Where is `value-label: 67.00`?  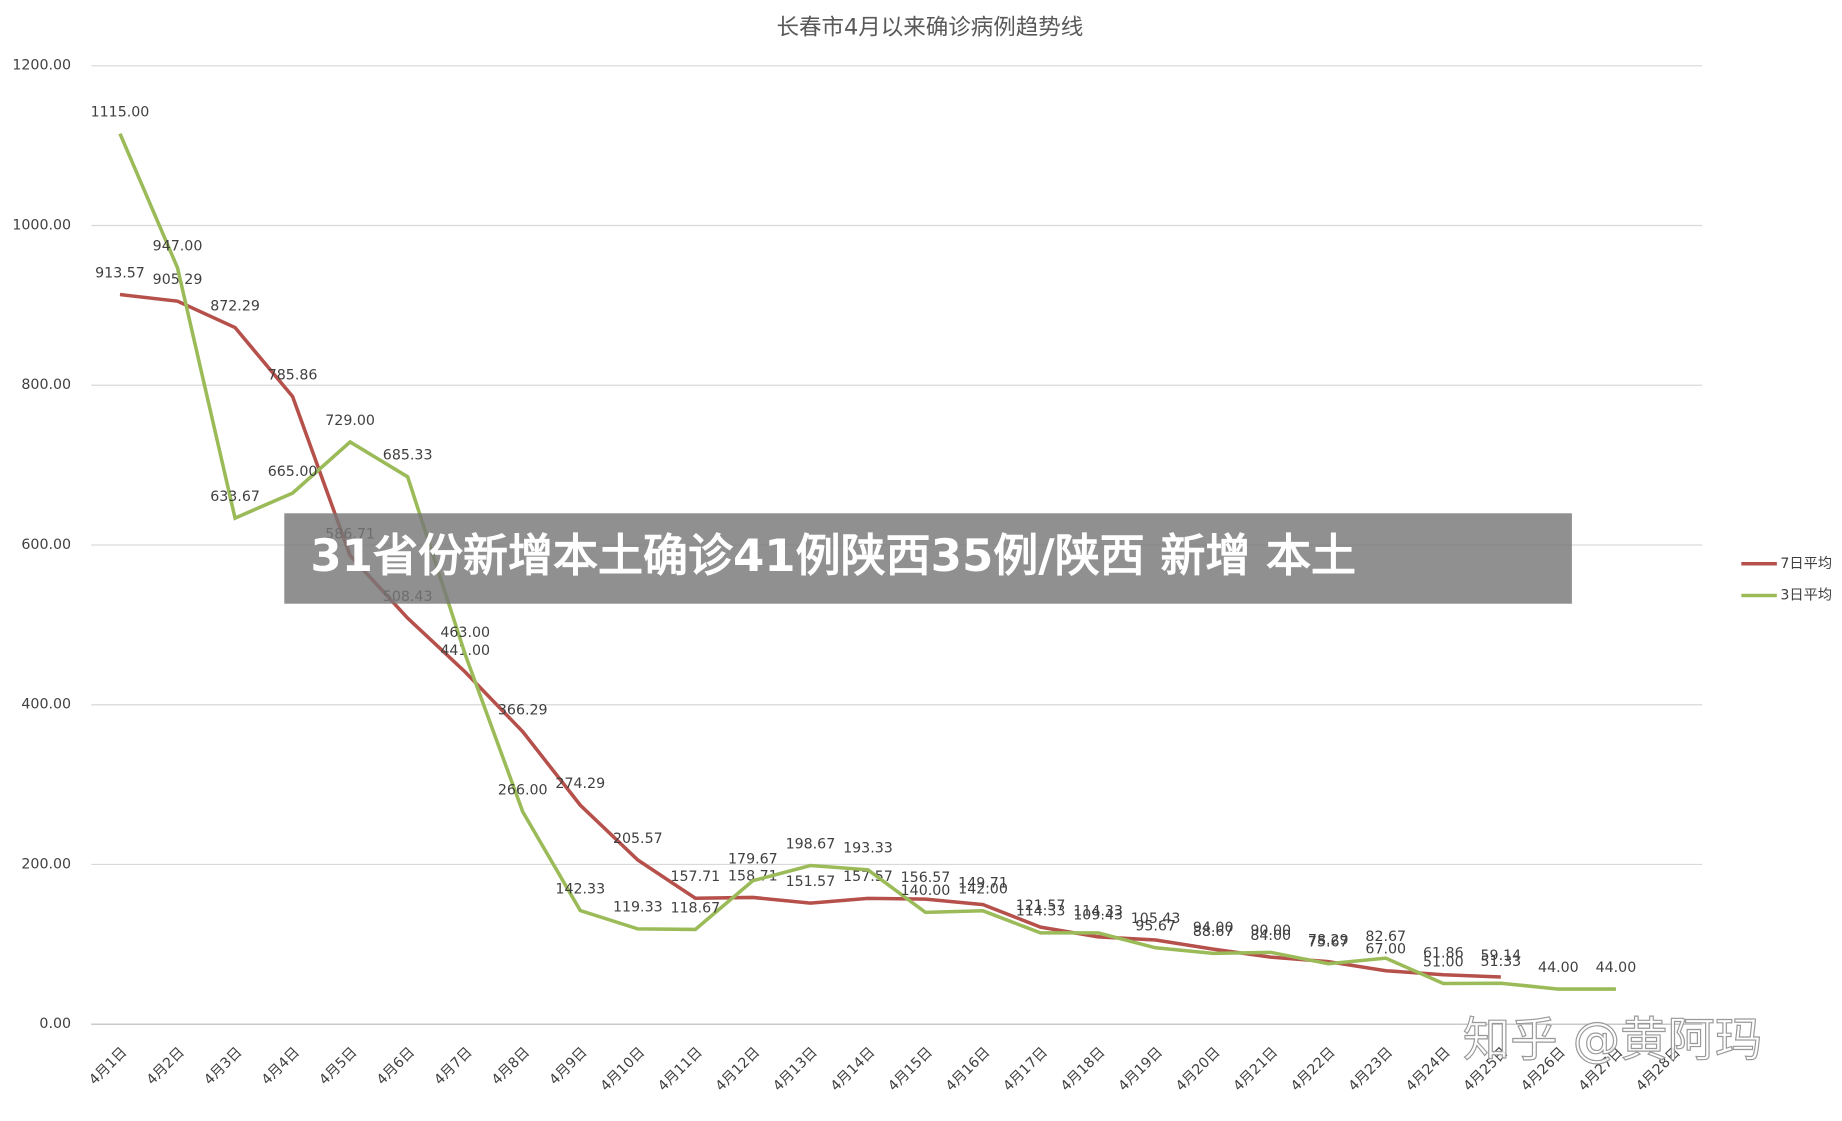 value-label: 67.00 is located at coordinates (1385, 950).